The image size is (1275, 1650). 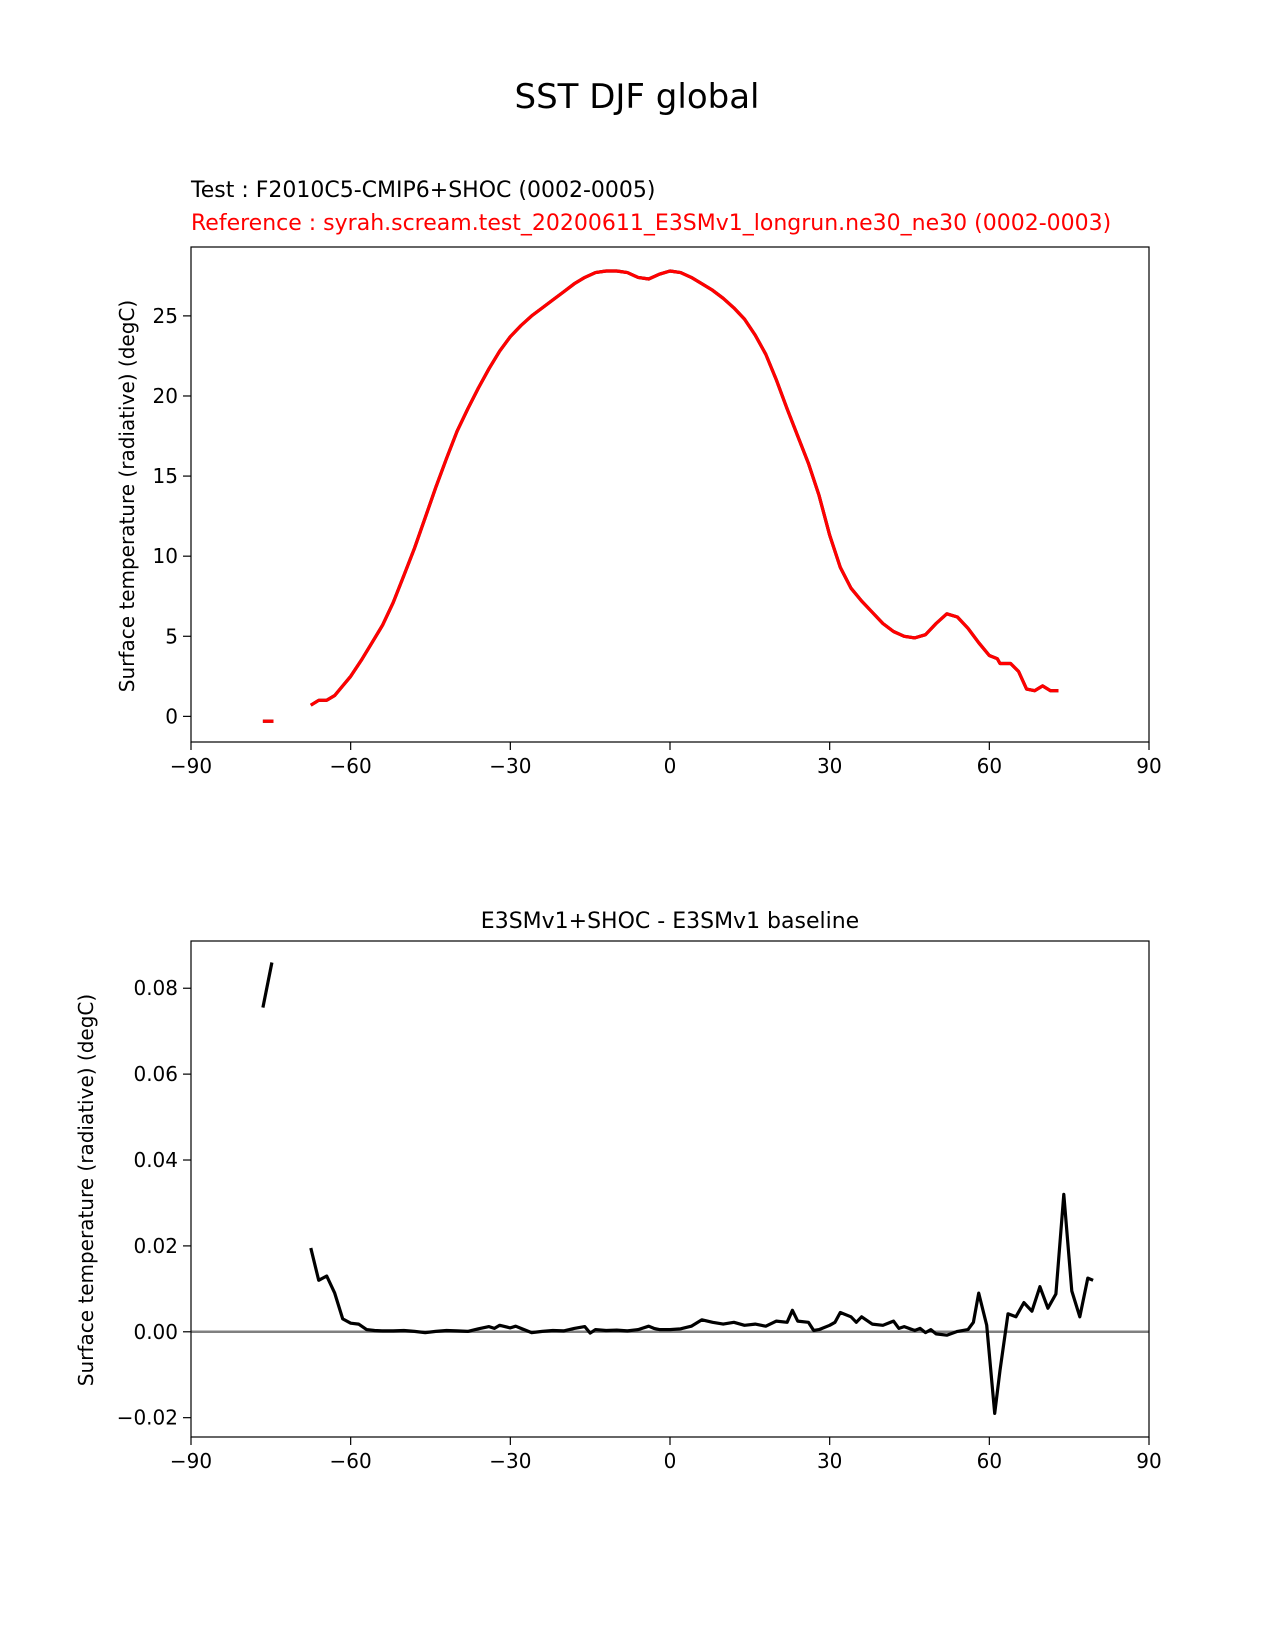 What do you see at coordinates (1148, 1461) in the screenshot?
I see `bottom-x-tick-label: 90` at bounding box center [1148, 1461].